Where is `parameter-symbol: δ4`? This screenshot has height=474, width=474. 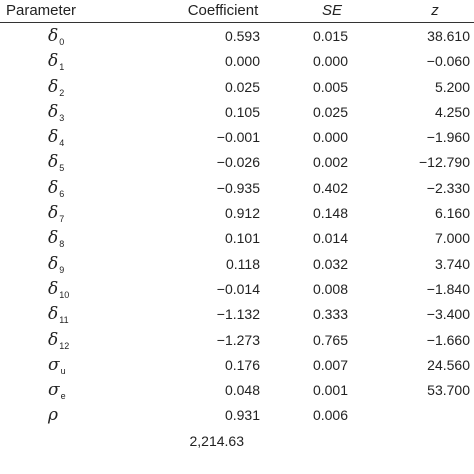 parameter-symbol: δ4 is located at coordinates (68, 140).